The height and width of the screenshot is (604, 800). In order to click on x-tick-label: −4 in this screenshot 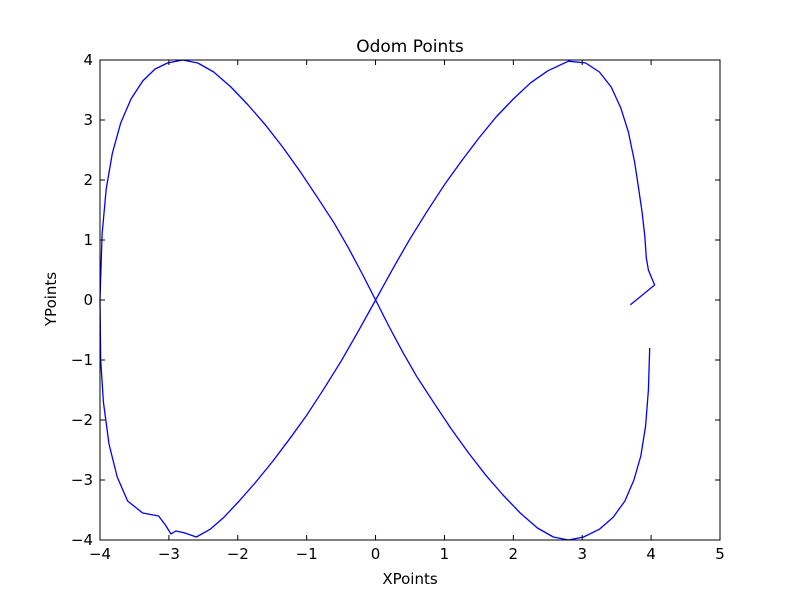, I will do `click(100, 554)`.